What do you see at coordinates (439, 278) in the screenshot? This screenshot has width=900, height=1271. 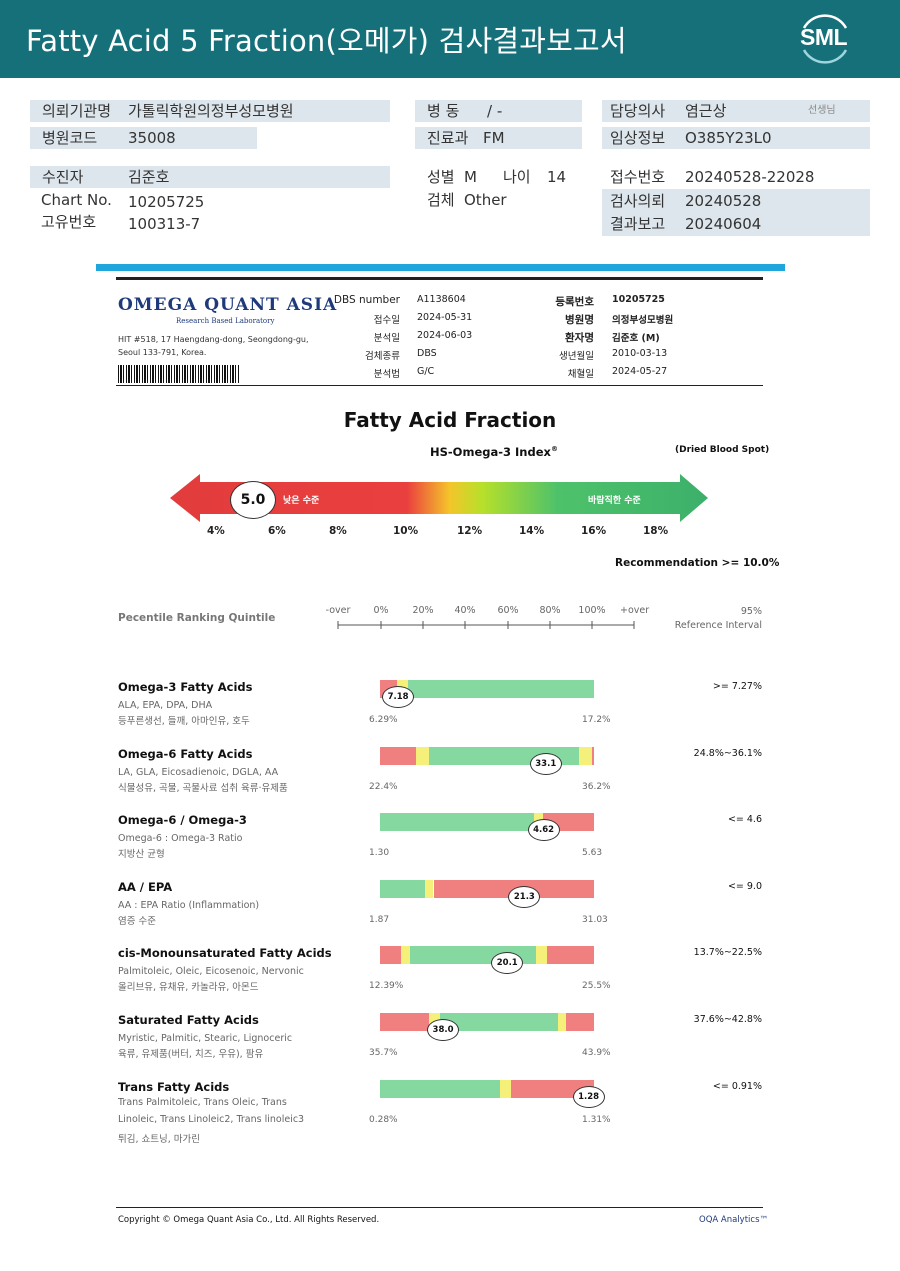 I see `section-rule-top` at bounding box center [439, 278].